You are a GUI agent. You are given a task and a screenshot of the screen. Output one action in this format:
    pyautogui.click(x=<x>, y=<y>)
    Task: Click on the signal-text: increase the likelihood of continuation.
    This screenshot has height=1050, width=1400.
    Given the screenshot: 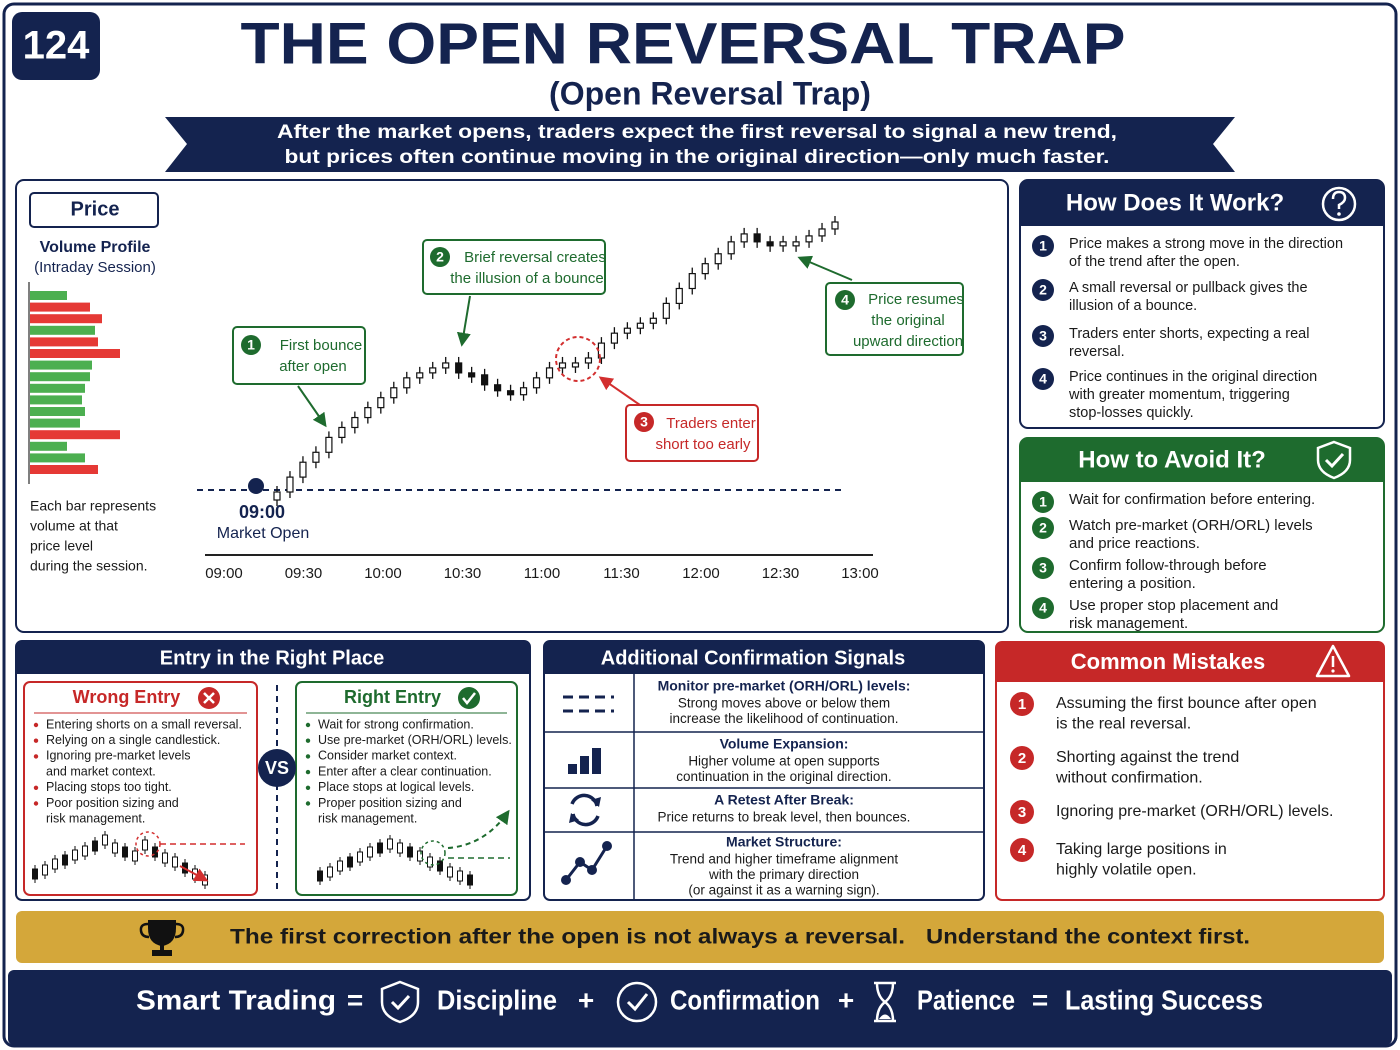 What is the action you would take?
    pyautogui.click(x=784, y=718)
    